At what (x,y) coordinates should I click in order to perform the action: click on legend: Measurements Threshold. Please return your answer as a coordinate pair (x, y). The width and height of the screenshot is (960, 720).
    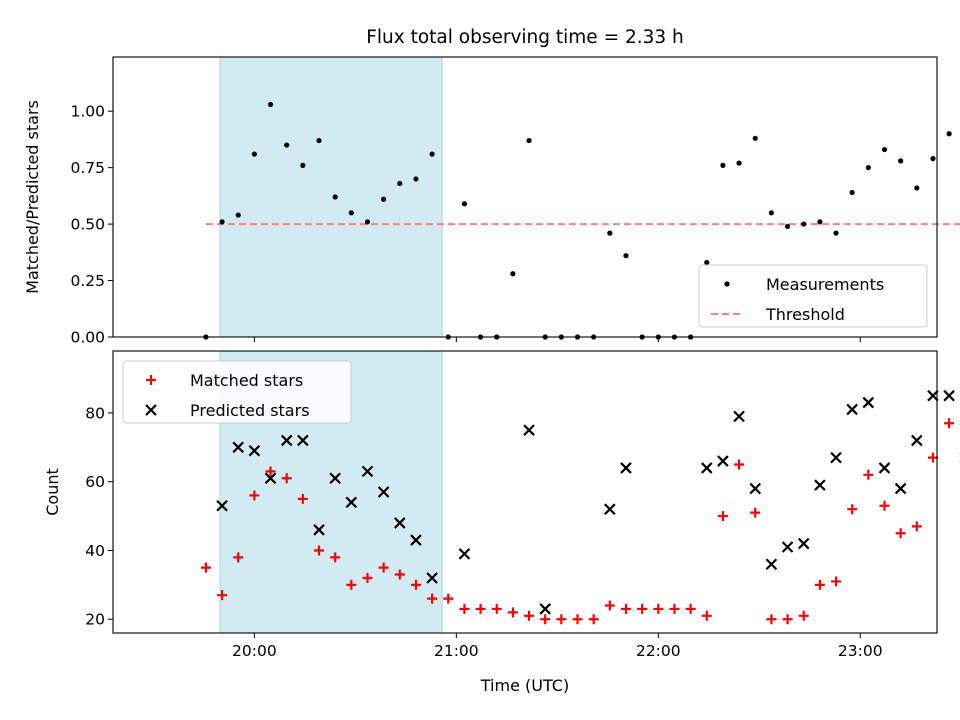
    Looking at the image, I should click on (813, 296).